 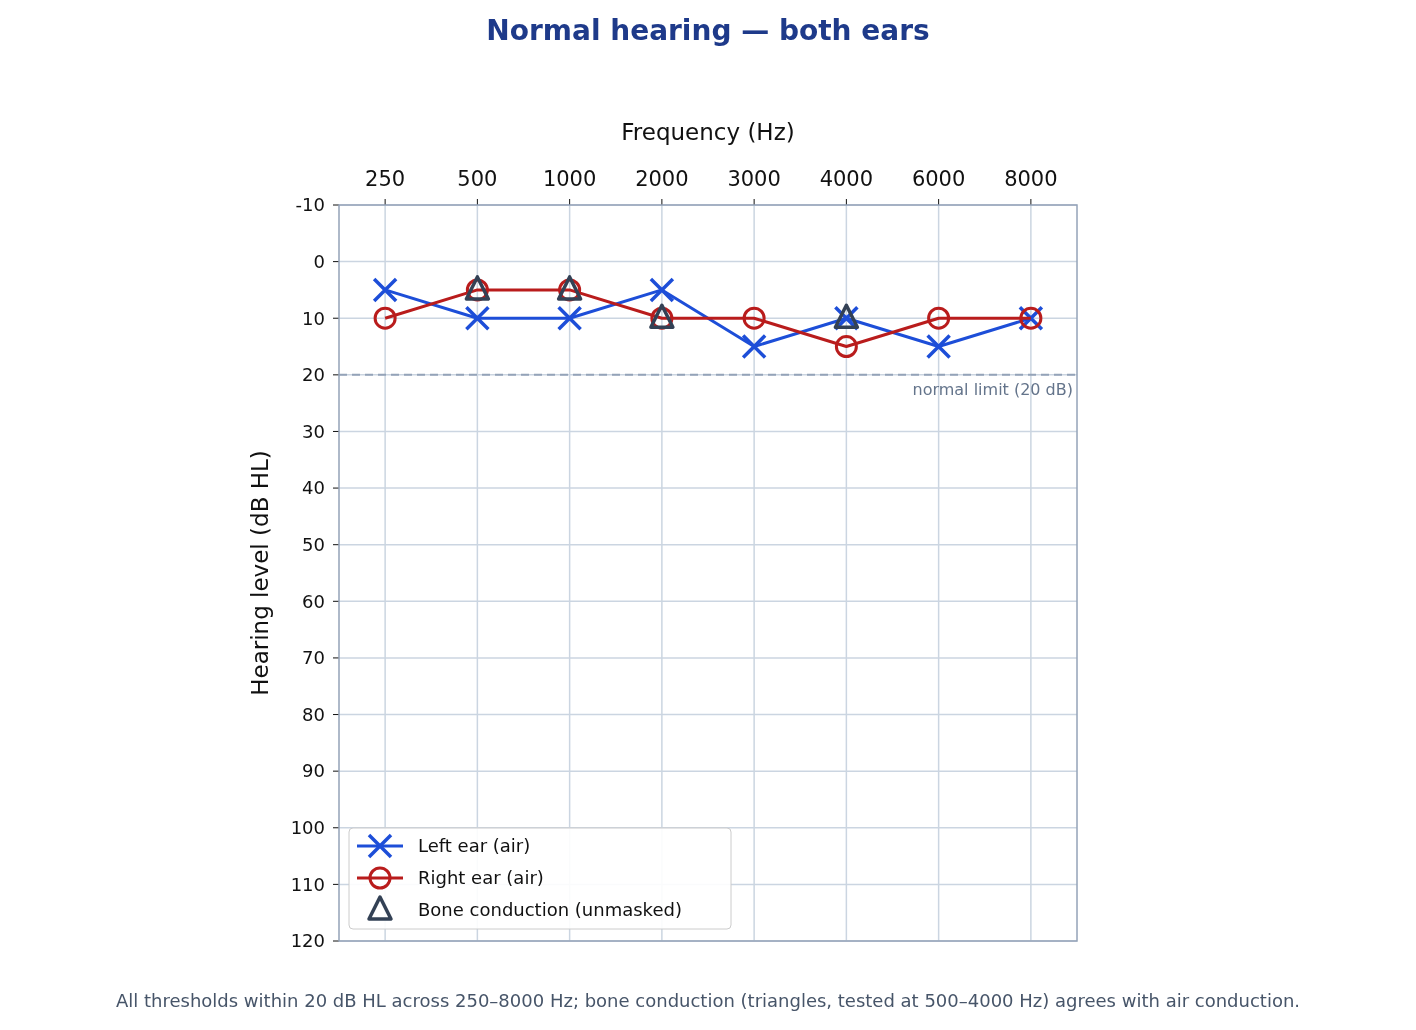 What do you see at coordinates (662, 179) in the screenshot?
I see `x-tick-label: 2000` at bounding box center [662, 179].